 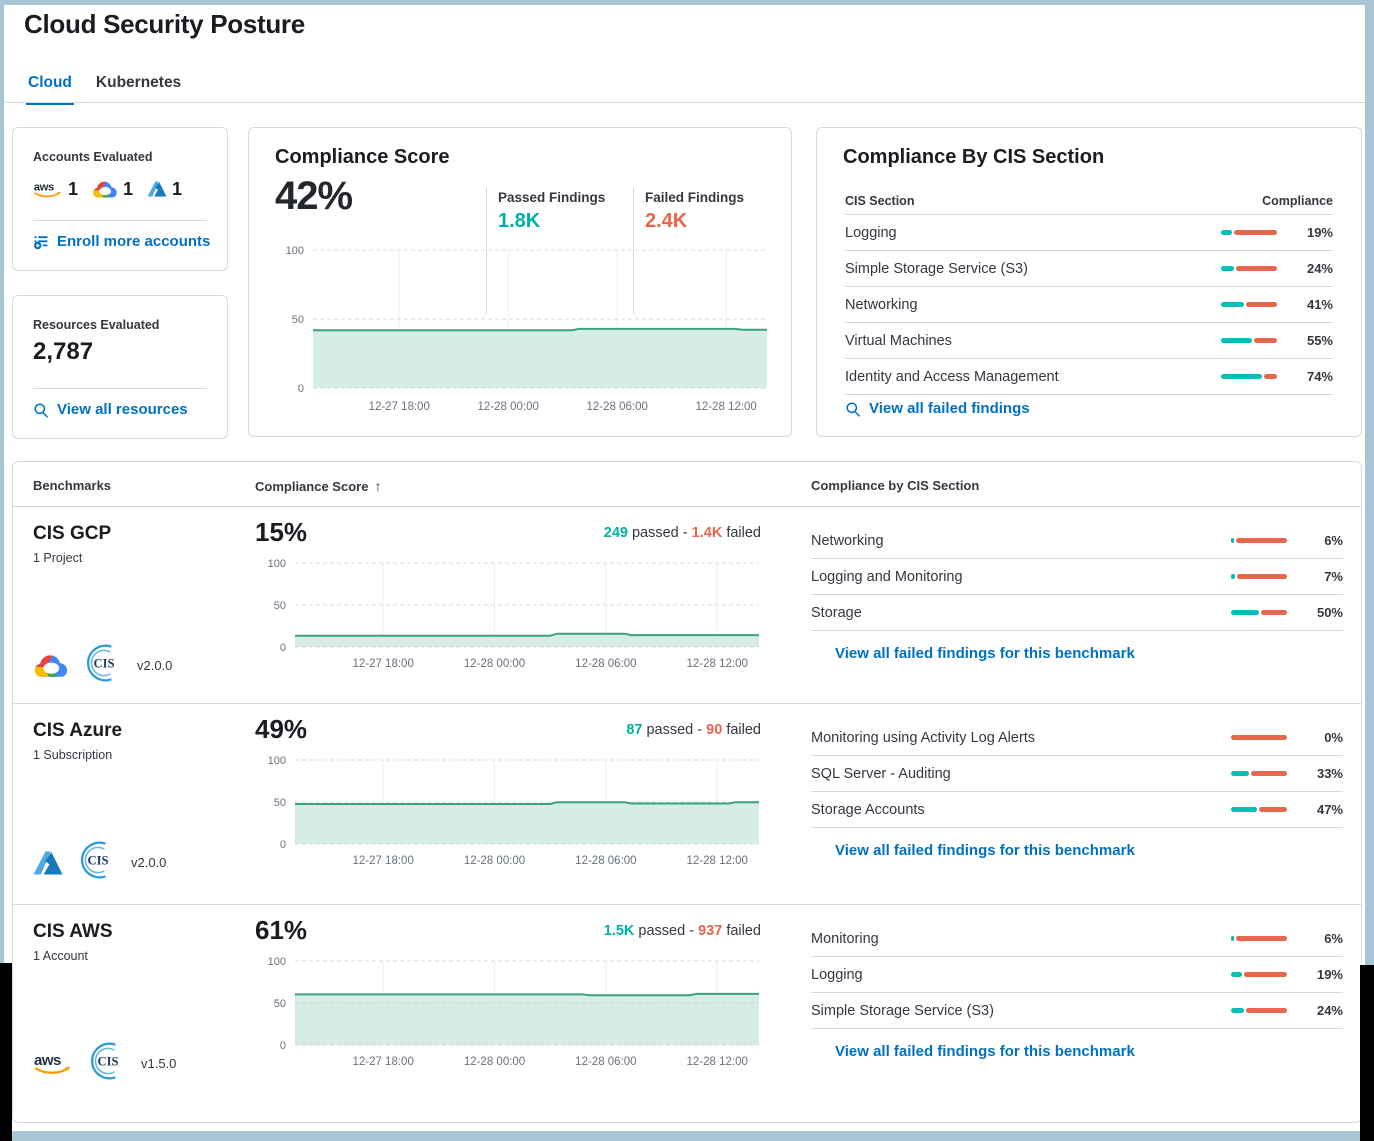 I want to click on svg-text: 50, so click(x=280, y=1004).